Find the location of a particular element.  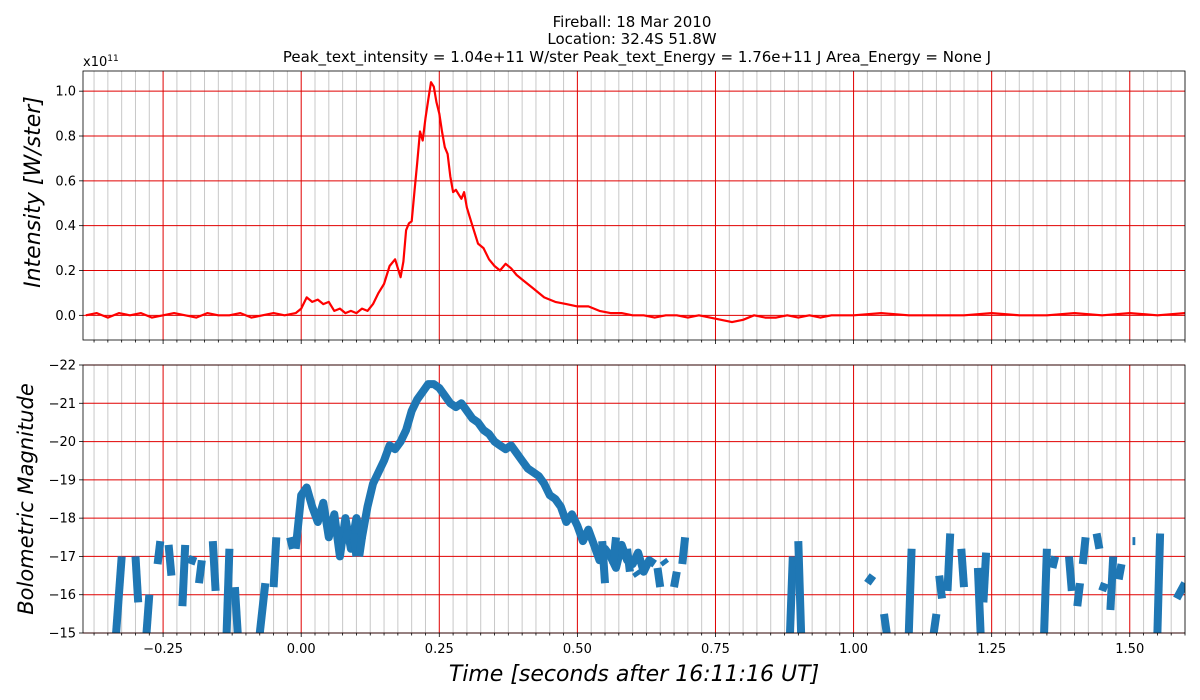

magnitude-main-line is located at coordinates (474, 478).